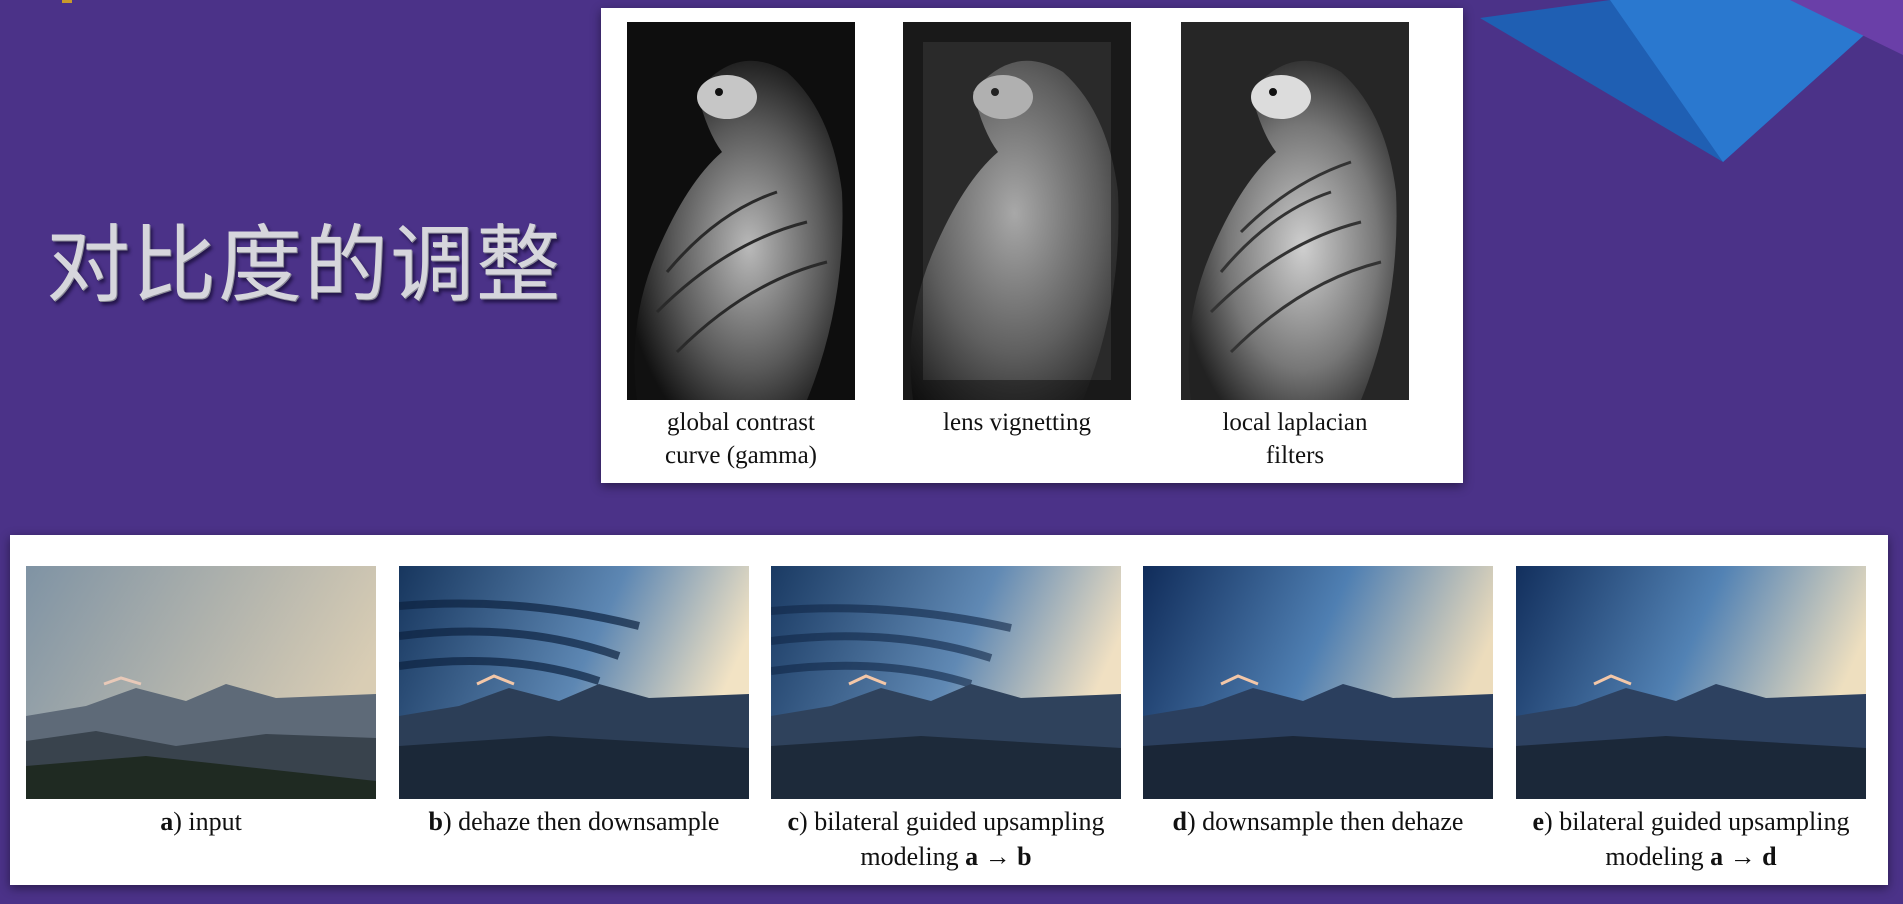 The height and width of the screenshot is (904, 1903). I want to click on decorative-blue-triangles, so click(1691, 81).